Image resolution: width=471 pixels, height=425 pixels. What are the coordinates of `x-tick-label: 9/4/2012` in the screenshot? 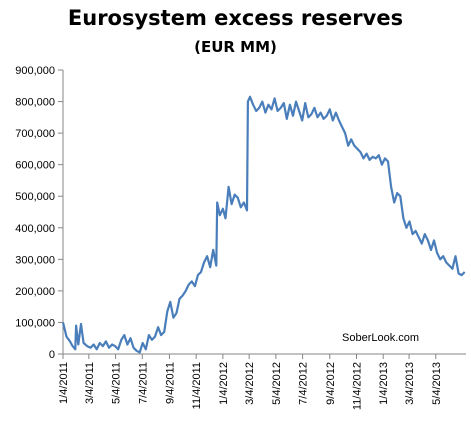 It's located at (331, 383).